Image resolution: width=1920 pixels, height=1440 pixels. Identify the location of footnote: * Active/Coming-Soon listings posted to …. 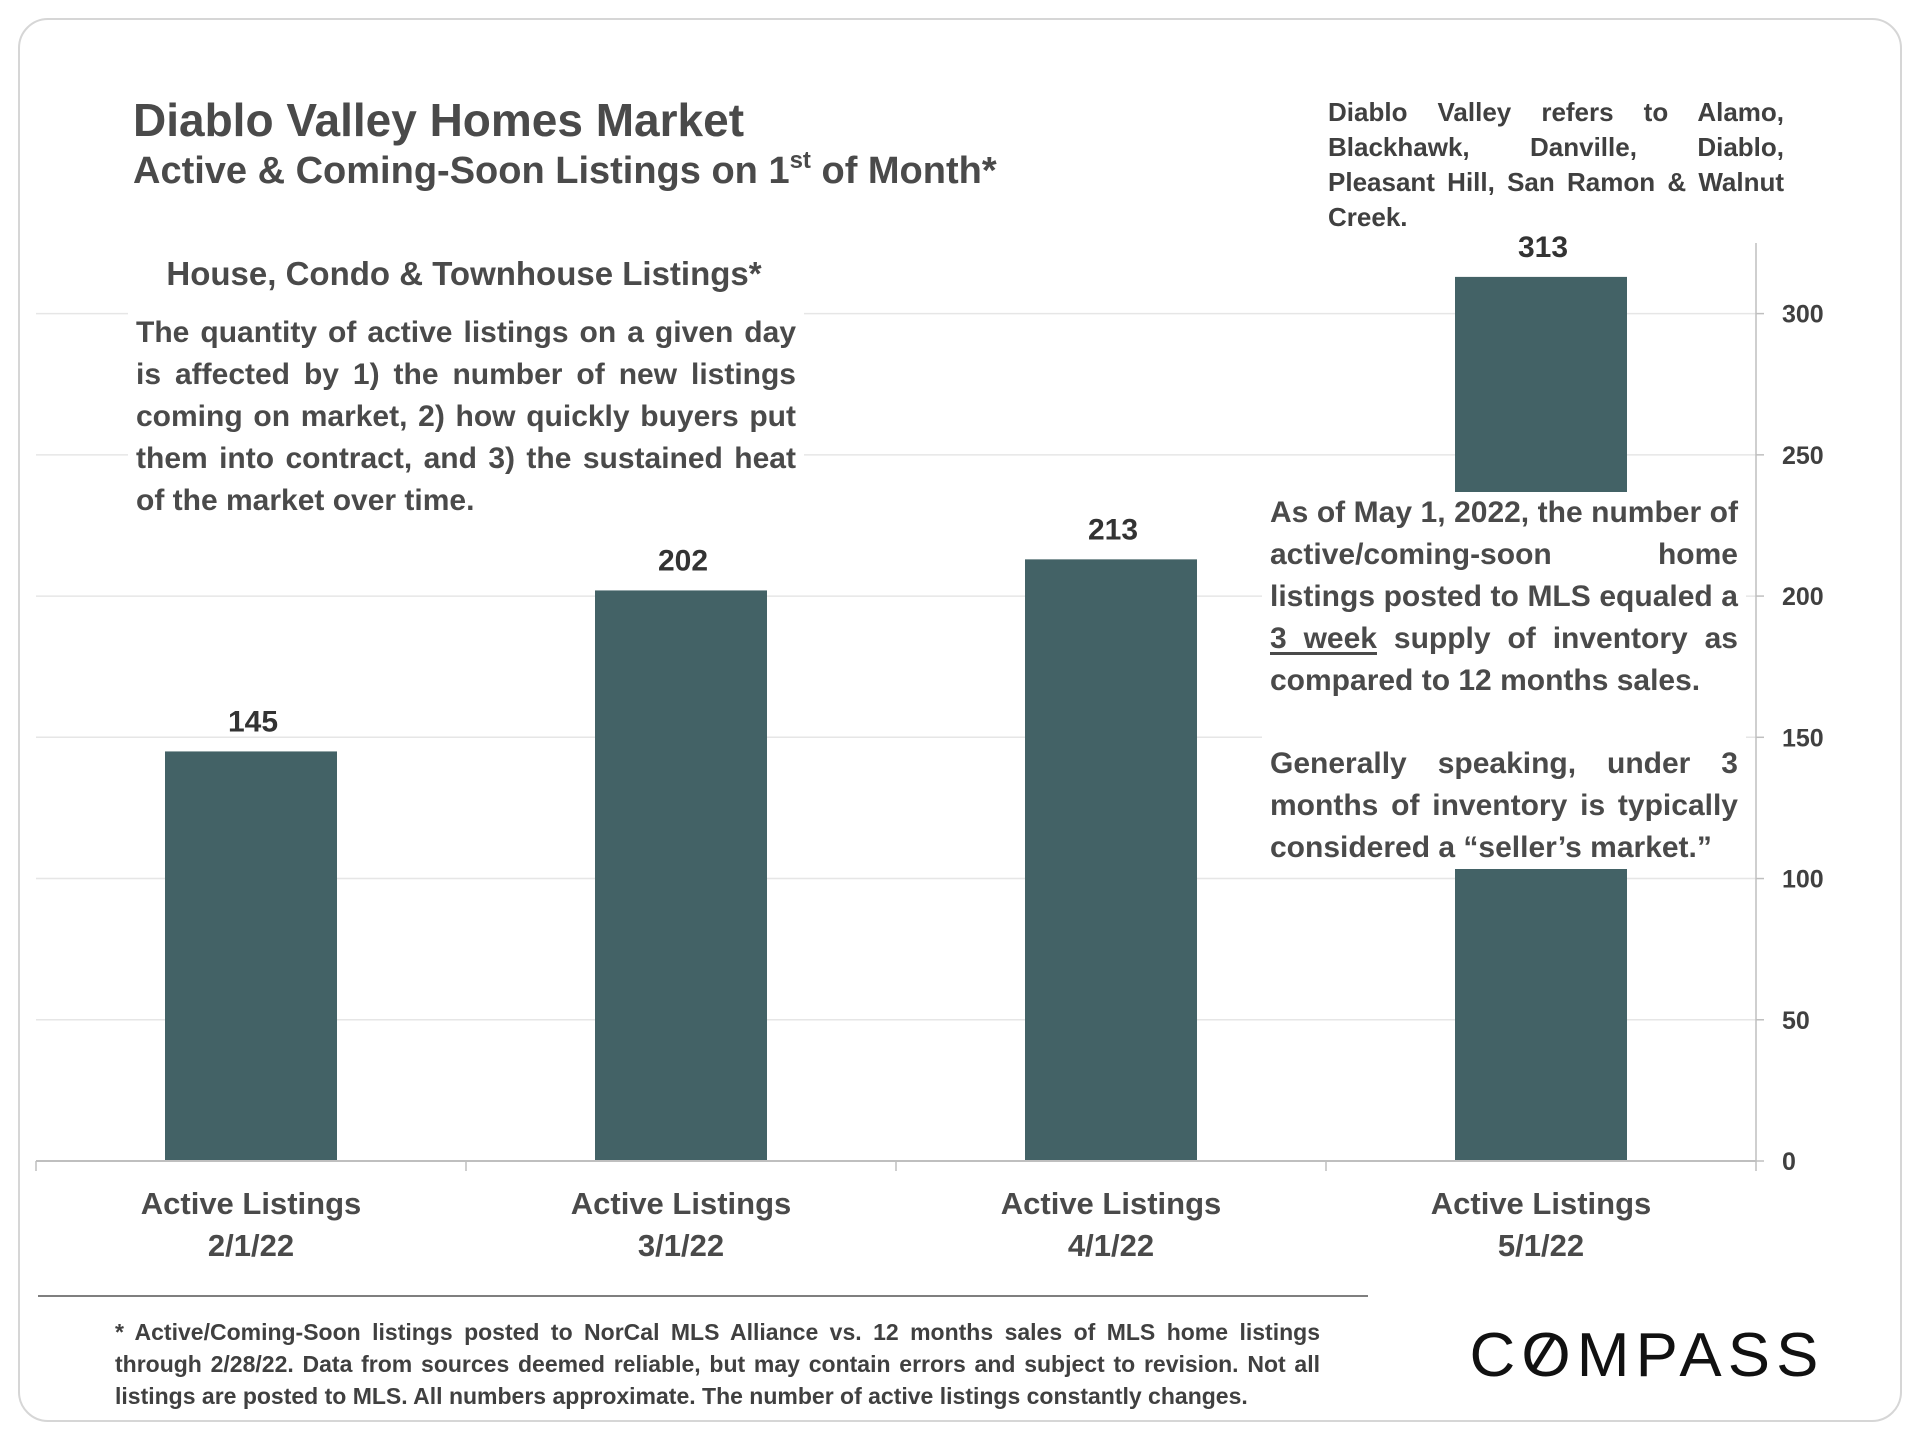
(717, 1364).